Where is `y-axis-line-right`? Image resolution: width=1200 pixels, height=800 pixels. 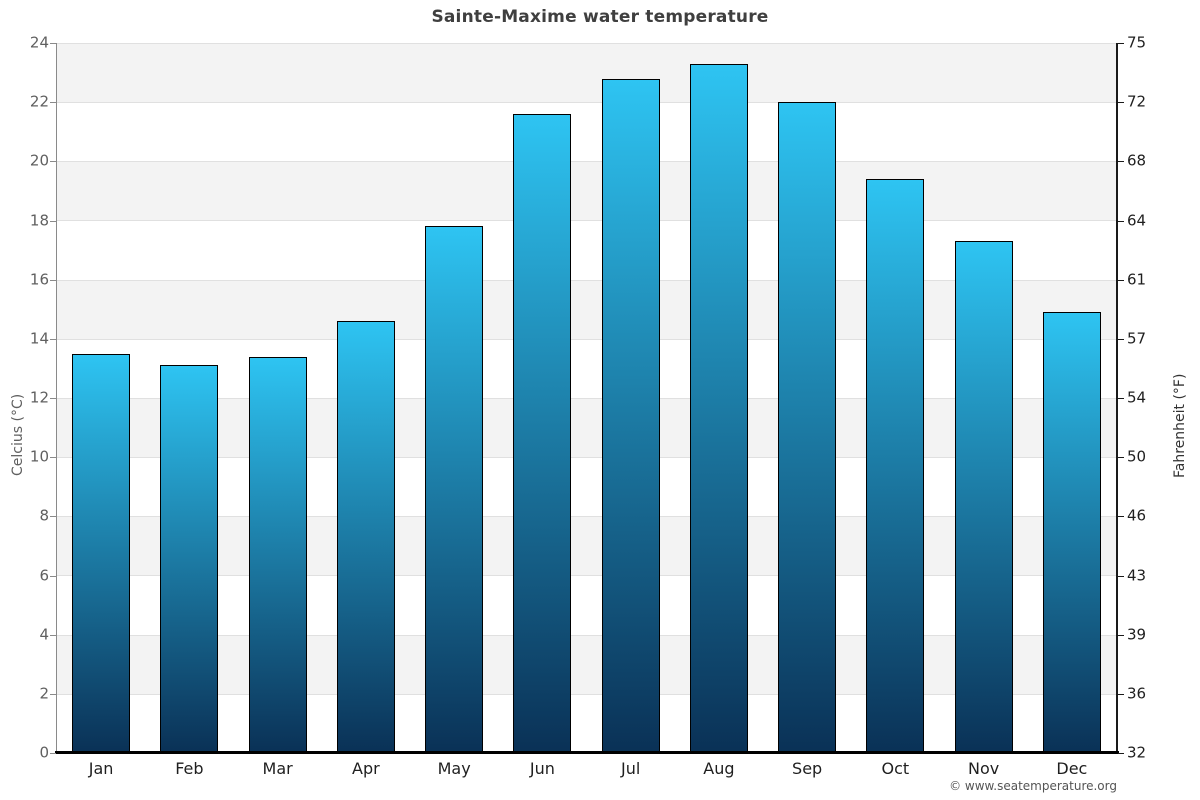
y-axis-line-right is located at coordinates (1117, 398).